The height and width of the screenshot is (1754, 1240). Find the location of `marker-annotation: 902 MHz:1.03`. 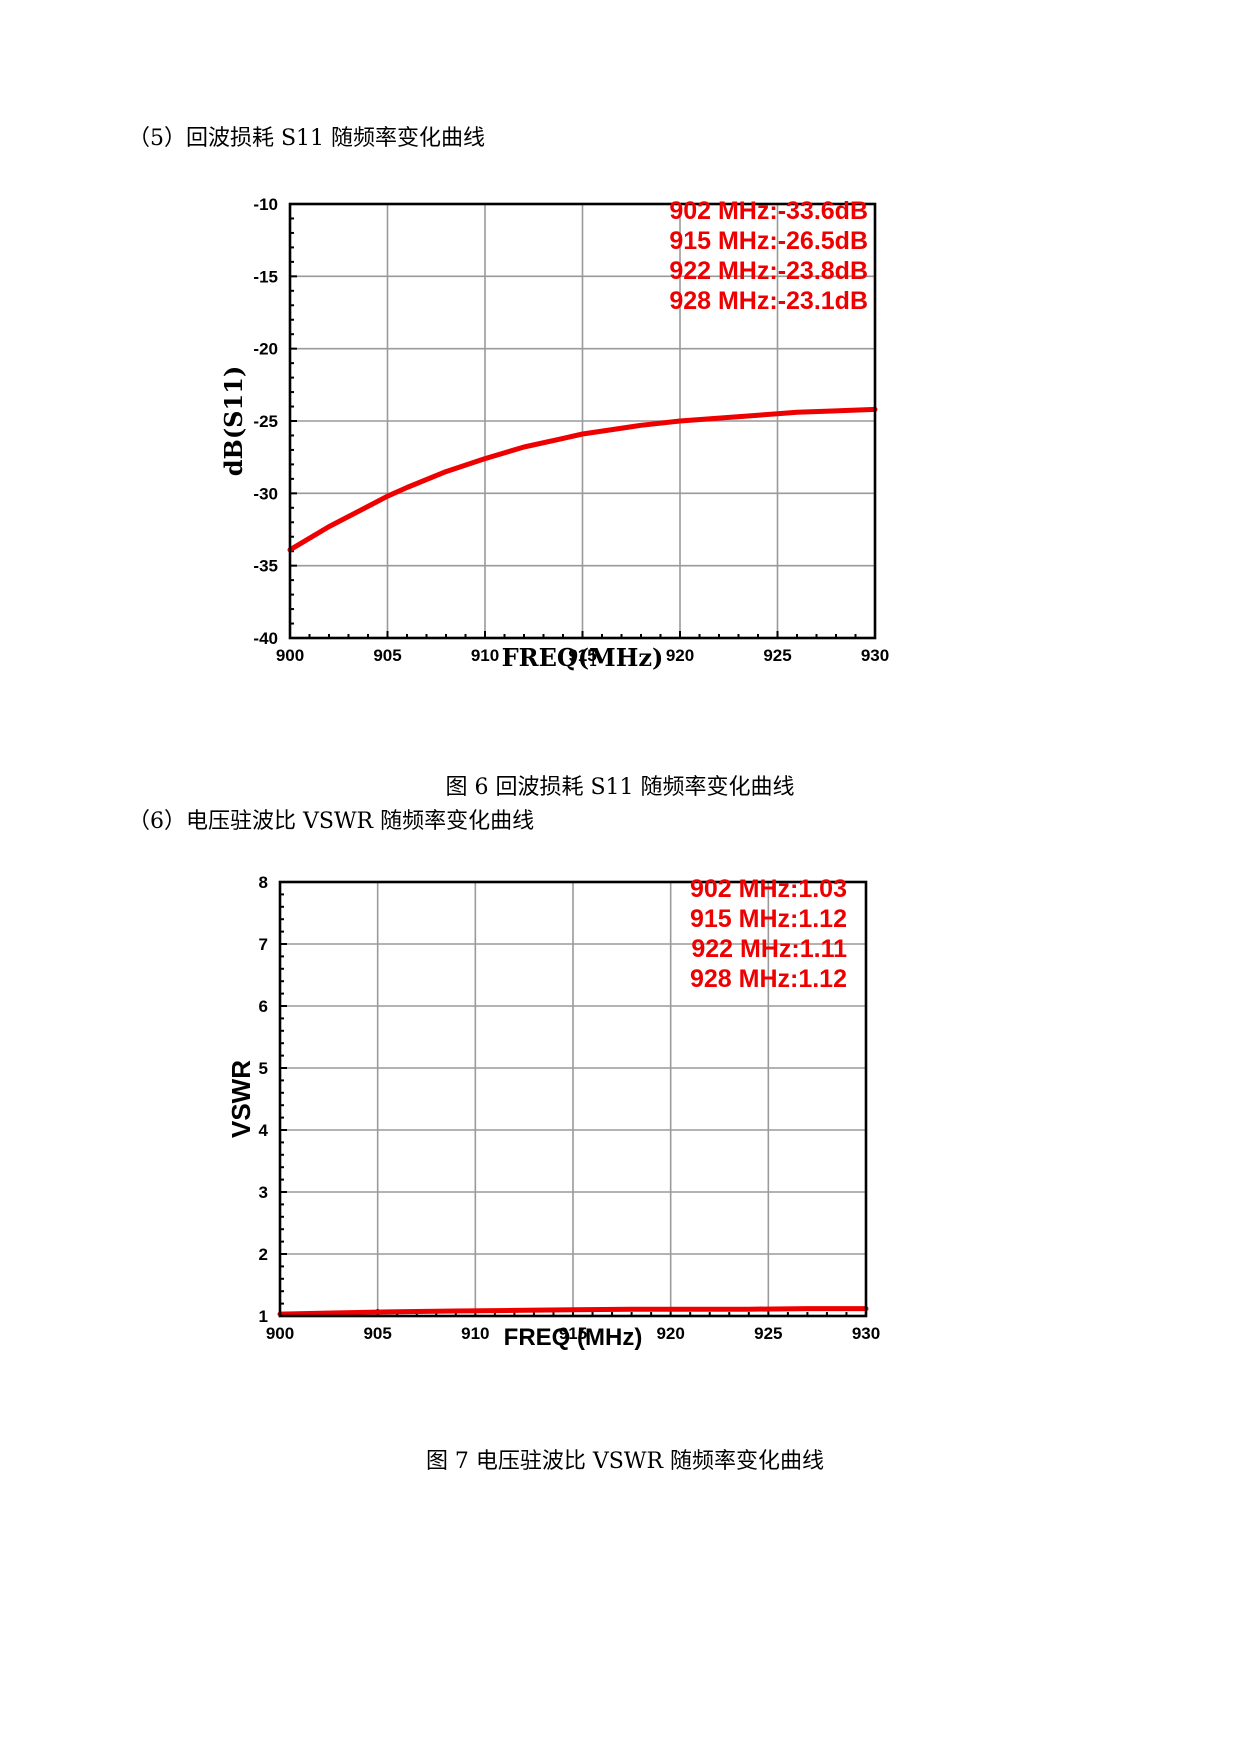

marker-annotation: 902 MHz:1.03 is located at coordinates (768, 889).